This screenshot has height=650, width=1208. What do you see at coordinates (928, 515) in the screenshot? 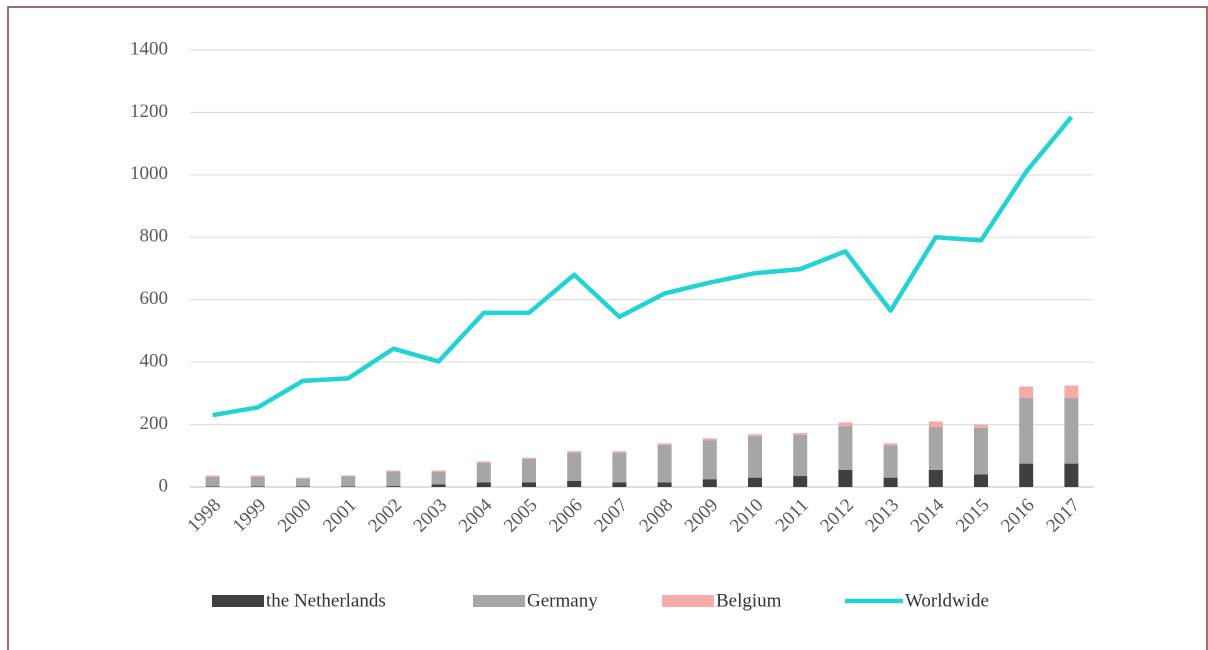
I see `x-tick-label: 2014` at bounding box center [928, 515].